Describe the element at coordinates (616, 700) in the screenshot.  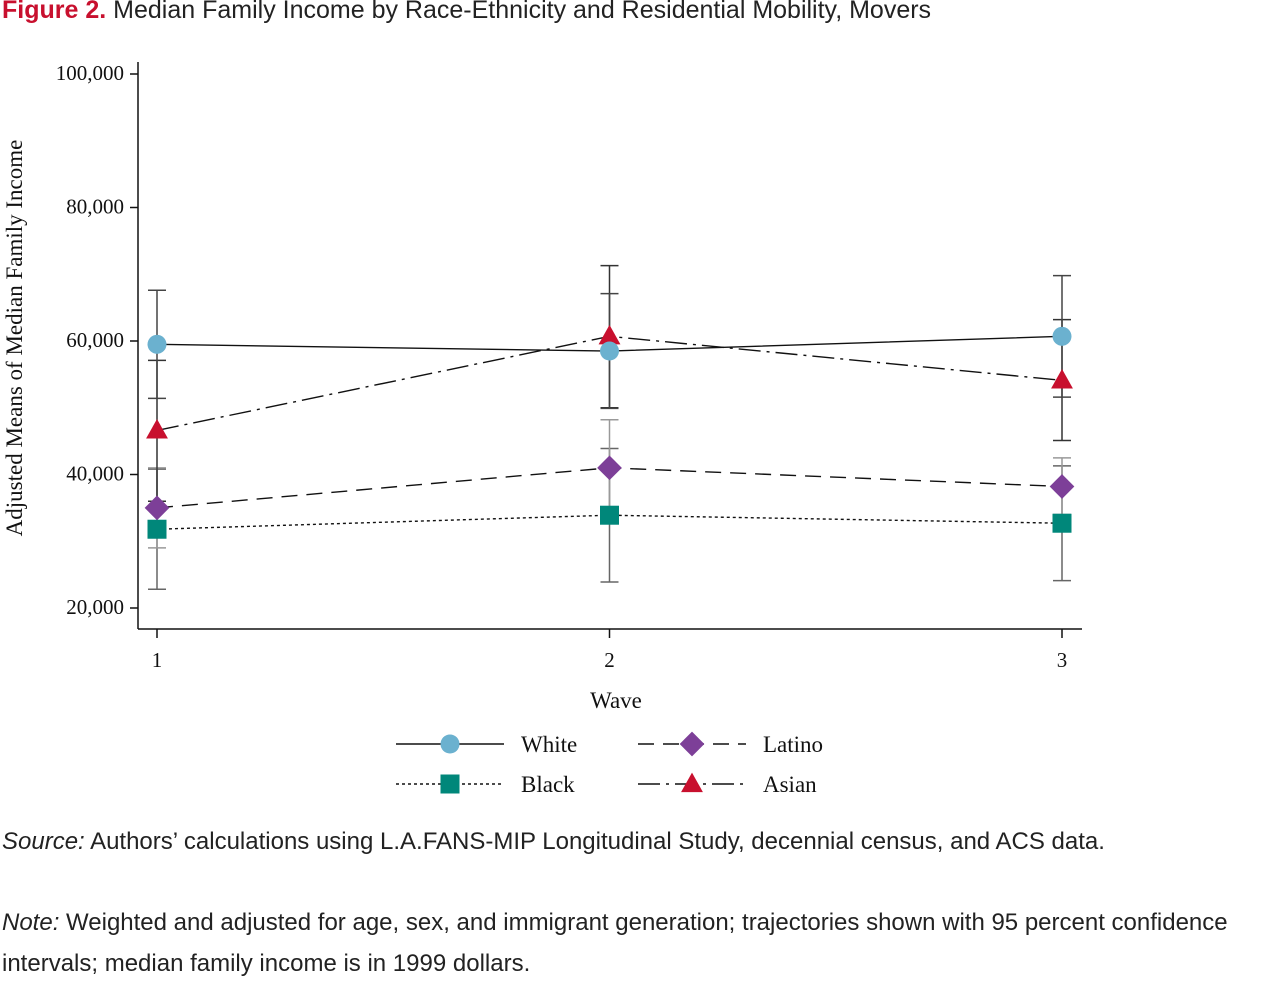
I see `x-axis-label: Wave` at that location.